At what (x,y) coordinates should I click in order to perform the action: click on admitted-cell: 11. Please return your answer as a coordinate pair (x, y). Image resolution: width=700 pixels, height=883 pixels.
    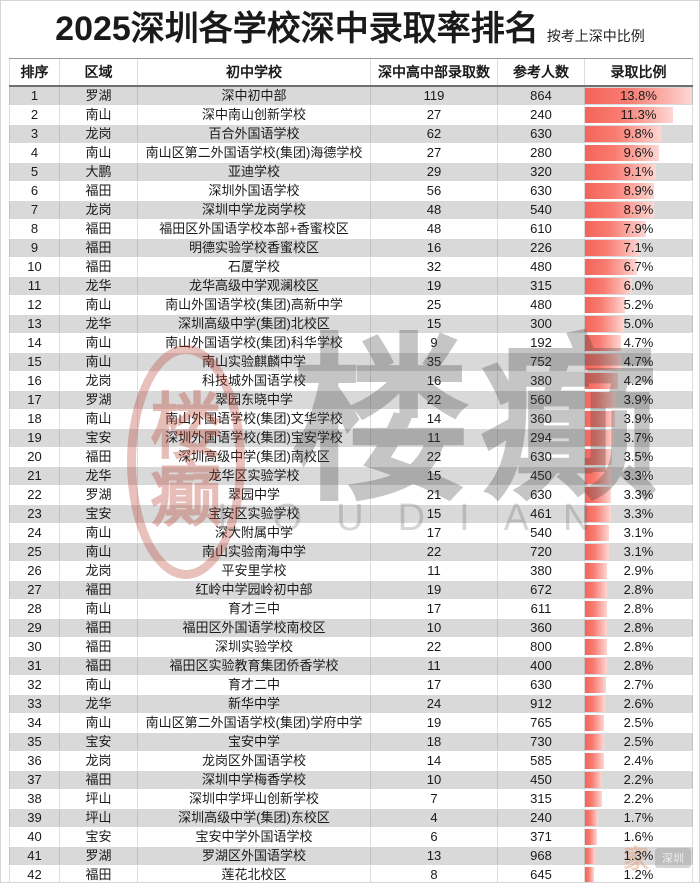
    Looking at the image, I should click on (434, 571).